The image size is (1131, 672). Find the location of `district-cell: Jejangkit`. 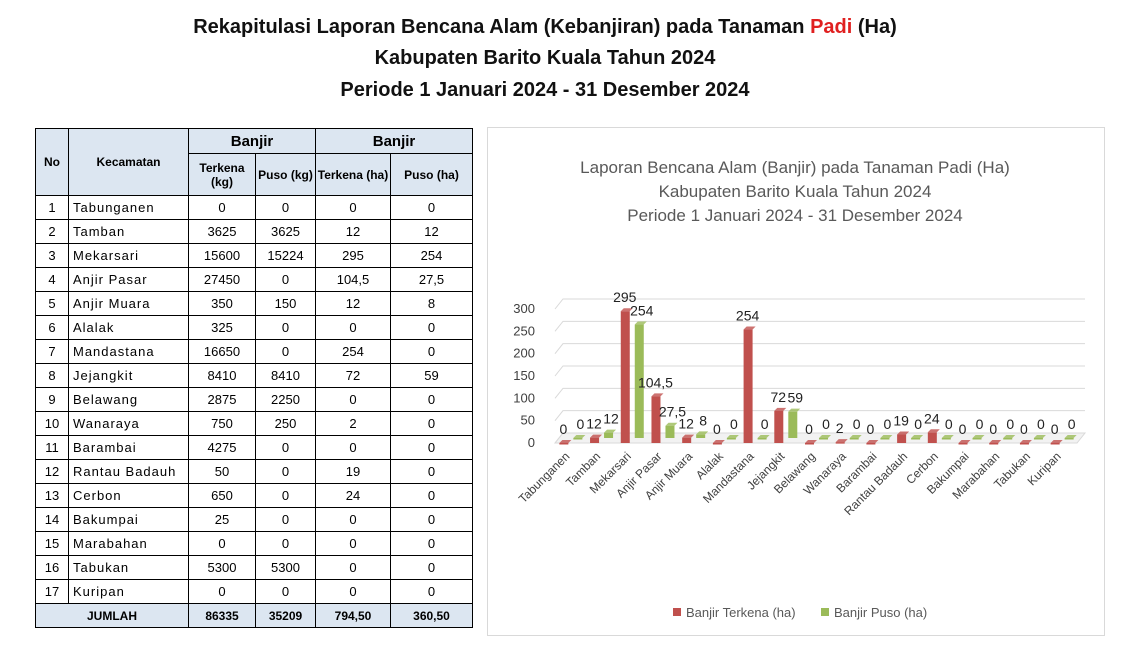

district-cell: Jejangkit is located at coordinates (128, 375).